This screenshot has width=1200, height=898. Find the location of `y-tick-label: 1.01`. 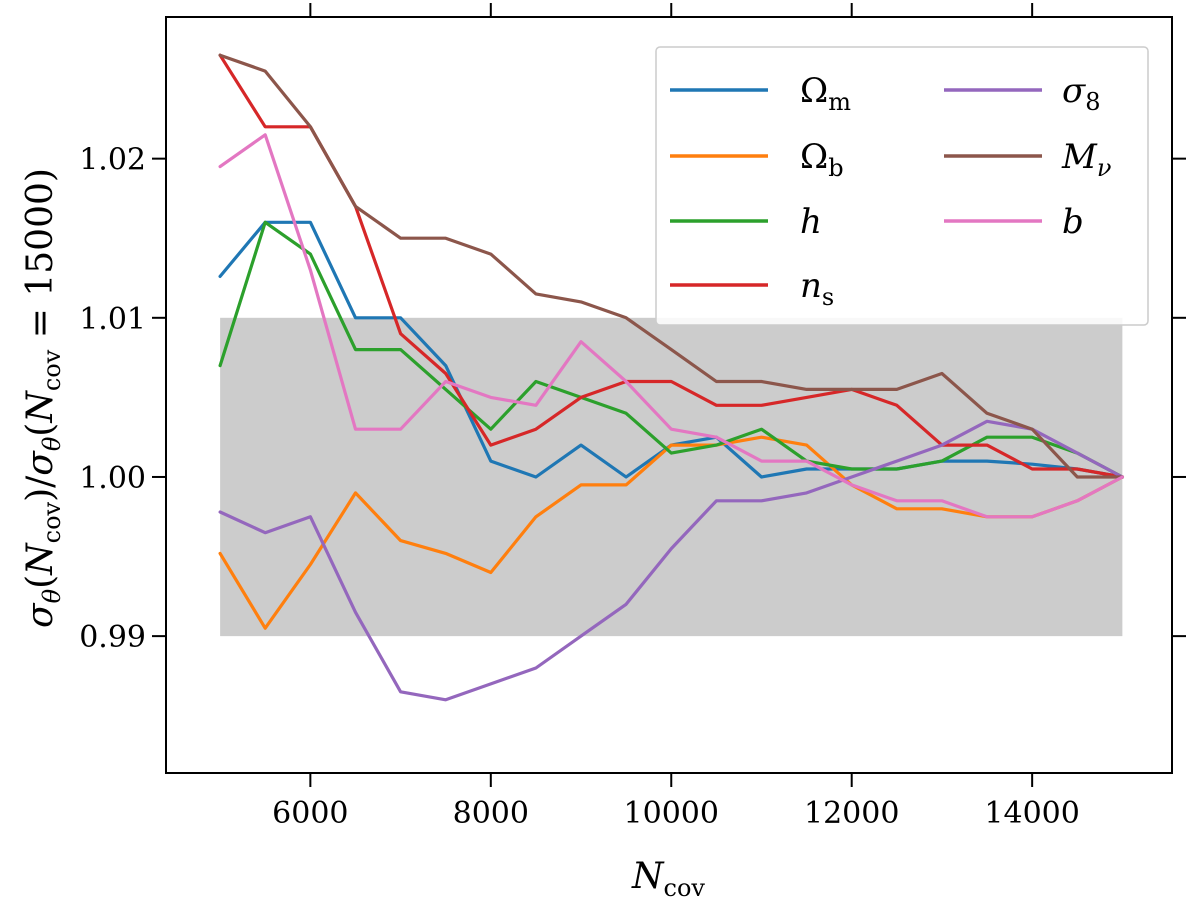

y-tick-label: 1.01 is located at coordinates (112, 319).